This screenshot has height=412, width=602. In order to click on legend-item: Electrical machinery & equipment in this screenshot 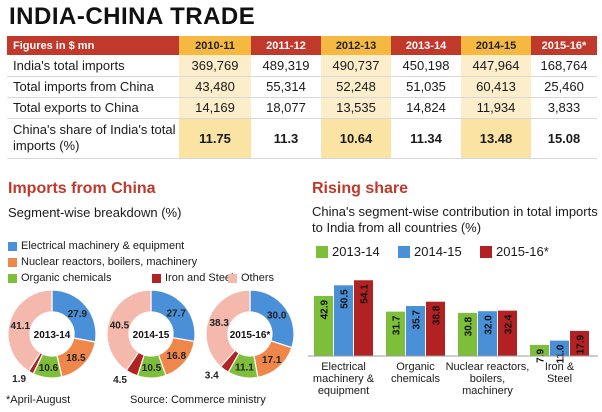, I will do `click(96, 246)`.